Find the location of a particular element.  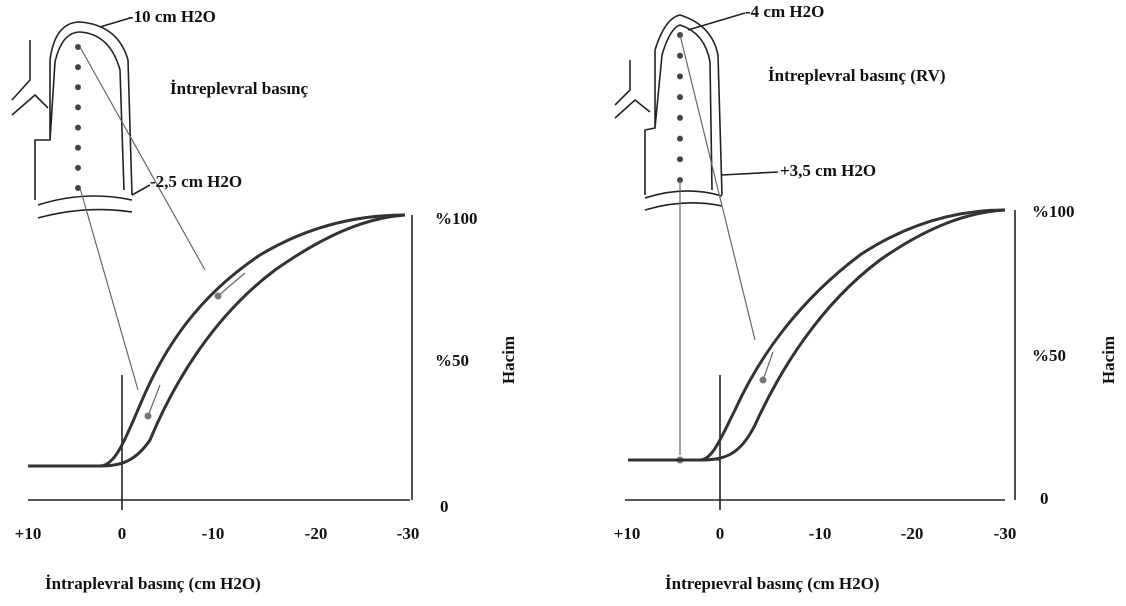

x-axis-label: İntraplevral basınç (cm H2O) is located at coordinates (153, 583).